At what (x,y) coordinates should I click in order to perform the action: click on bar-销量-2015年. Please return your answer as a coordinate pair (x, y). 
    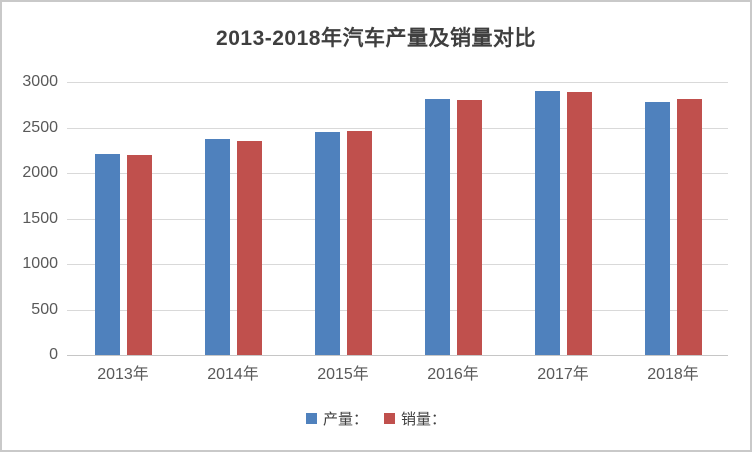
    Looking at the image, I should click on (359, 243).